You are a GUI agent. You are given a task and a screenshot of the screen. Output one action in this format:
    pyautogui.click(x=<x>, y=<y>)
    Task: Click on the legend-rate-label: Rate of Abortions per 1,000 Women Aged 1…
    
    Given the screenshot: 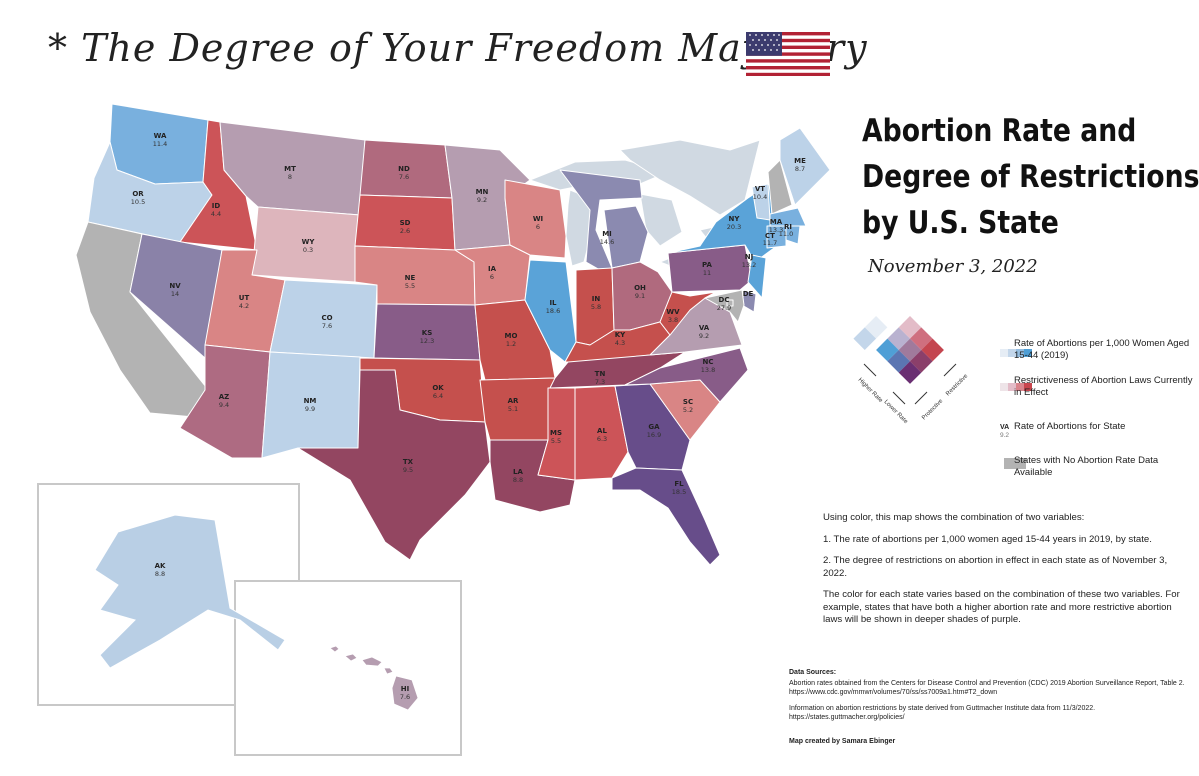 What is the action you would take?
    pyautogui.click(x=1102, y=349)
    